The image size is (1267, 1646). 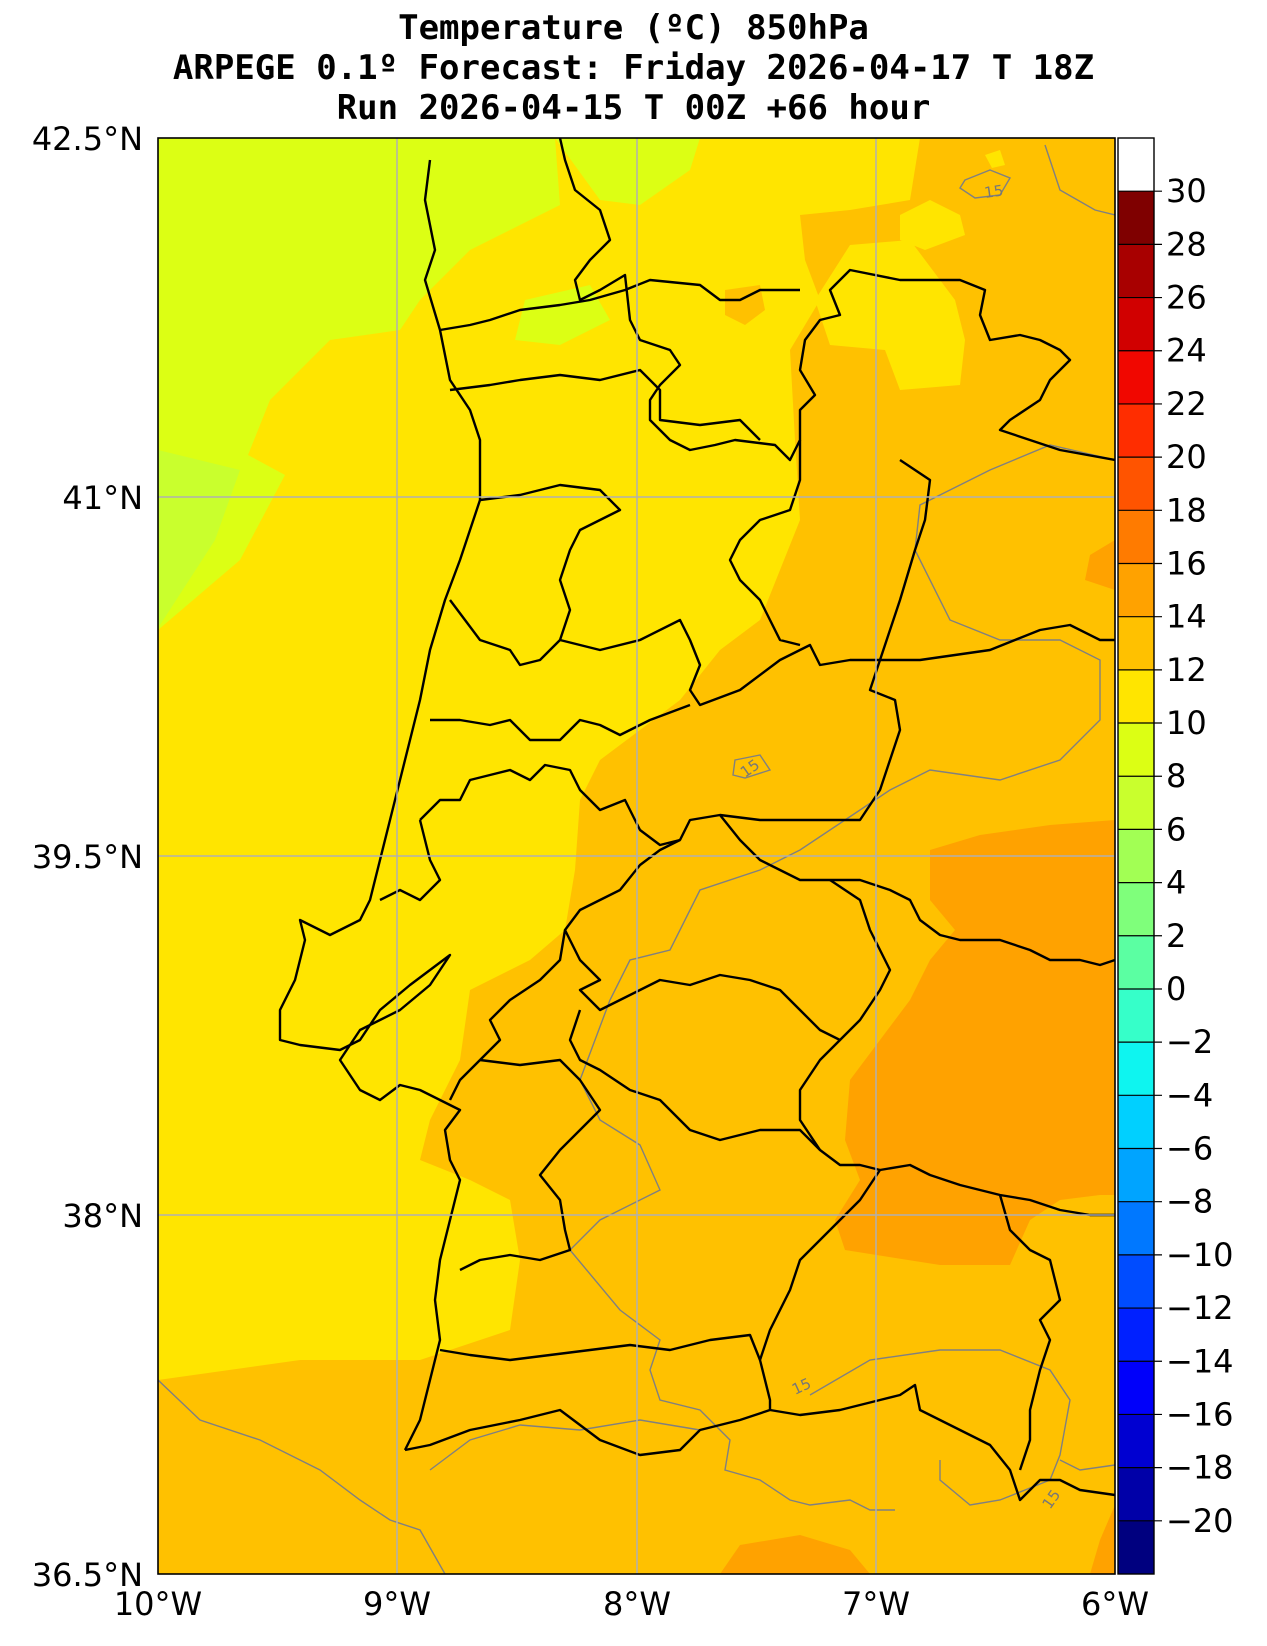 I want to click on colorbar-label: 6, so click(x=1176, y=829).